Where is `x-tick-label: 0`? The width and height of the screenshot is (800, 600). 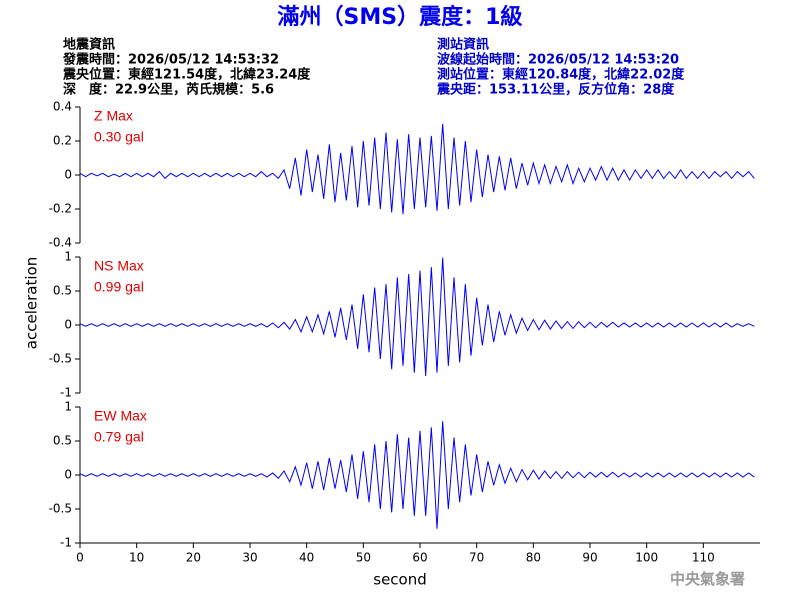
x-tick-label: 0 is located at coordinates (80, 558).